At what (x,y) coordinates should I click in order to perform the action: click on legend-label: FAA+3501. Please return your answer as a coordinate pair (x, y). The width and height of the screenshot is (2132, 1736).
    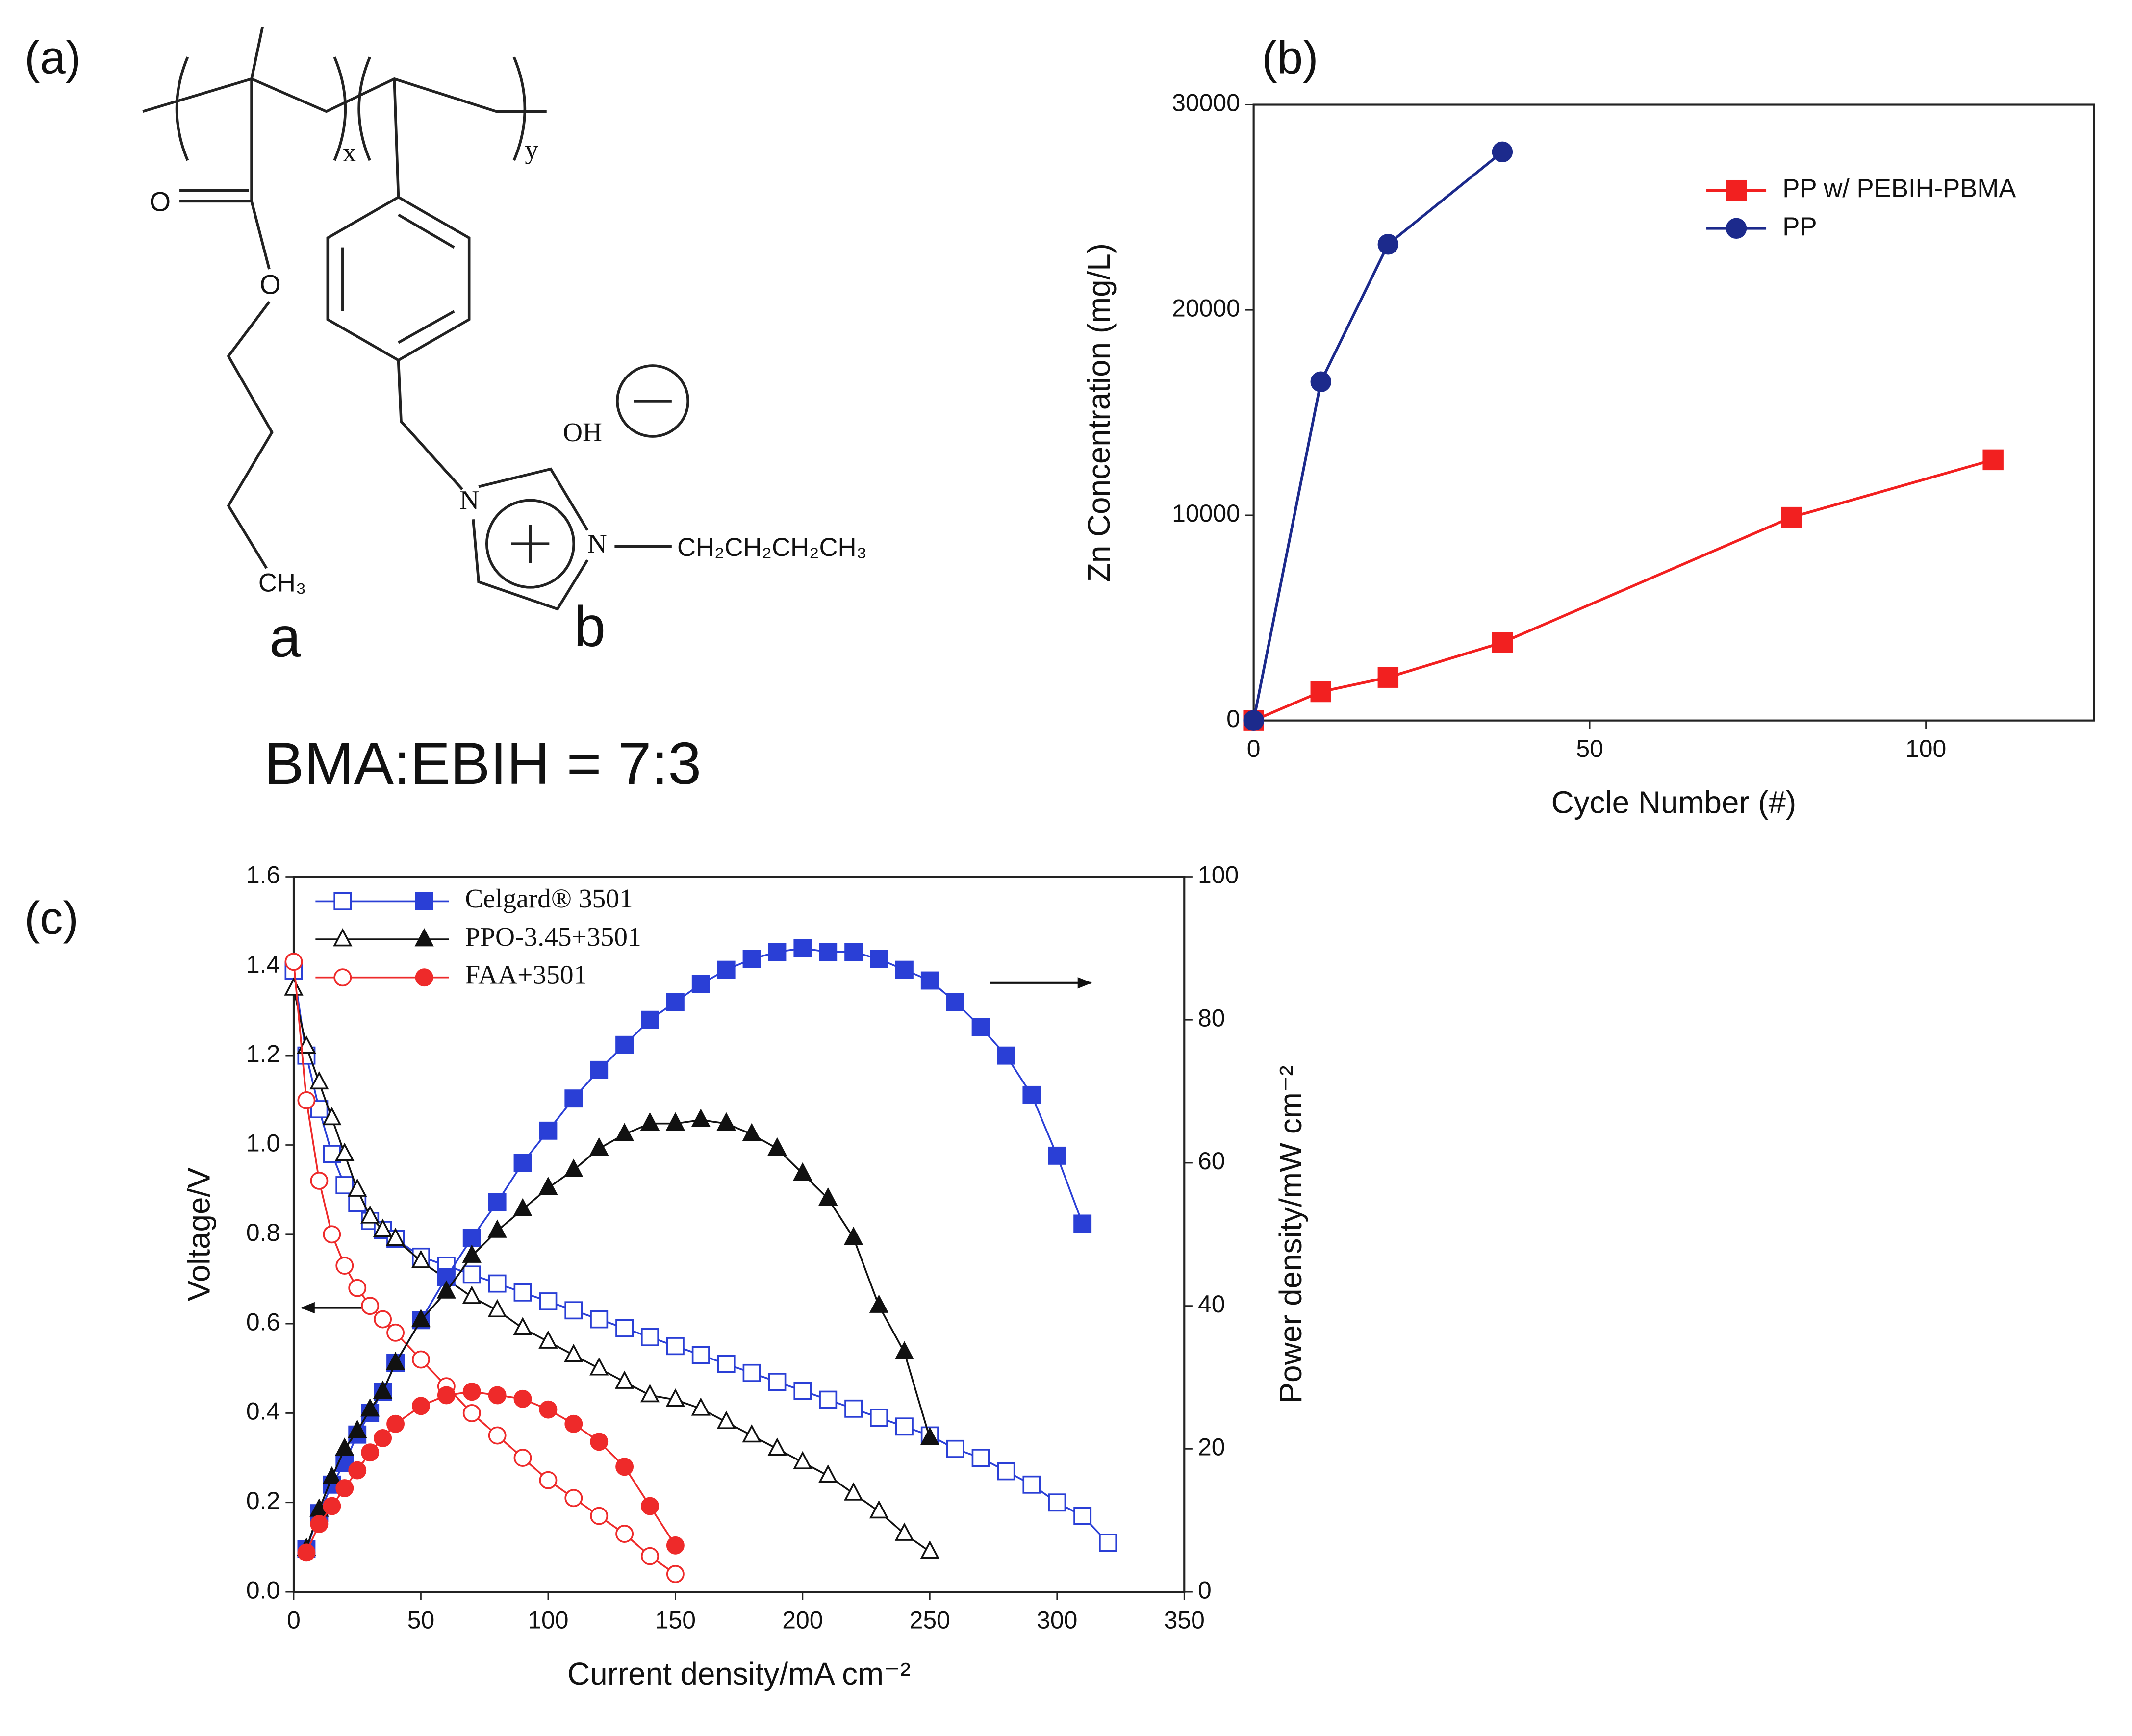
    Looking at the image, I should click on (526, 974).